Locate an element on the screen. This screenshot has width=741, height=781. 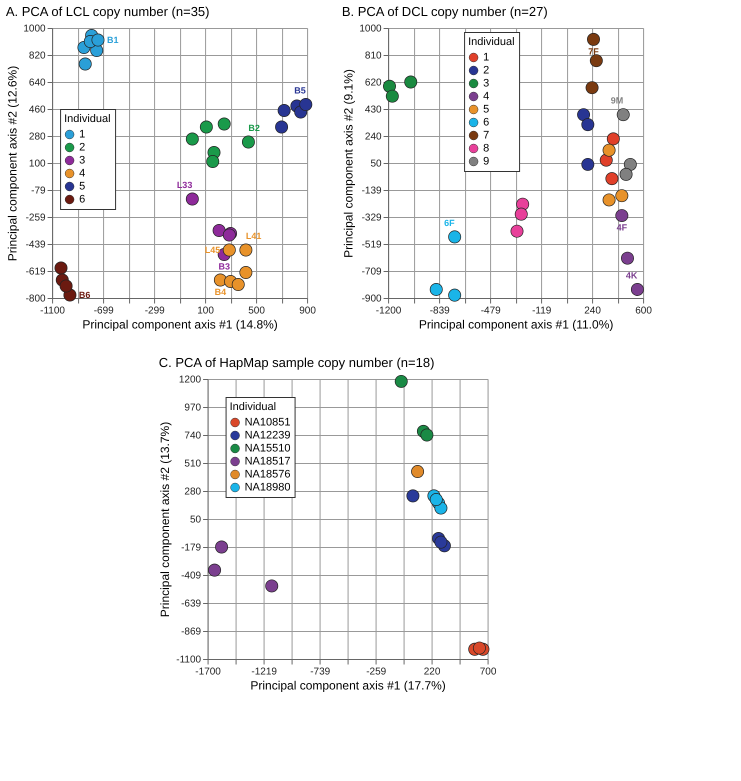
x-tick-label: -299 is located at coordinates (155, 311).